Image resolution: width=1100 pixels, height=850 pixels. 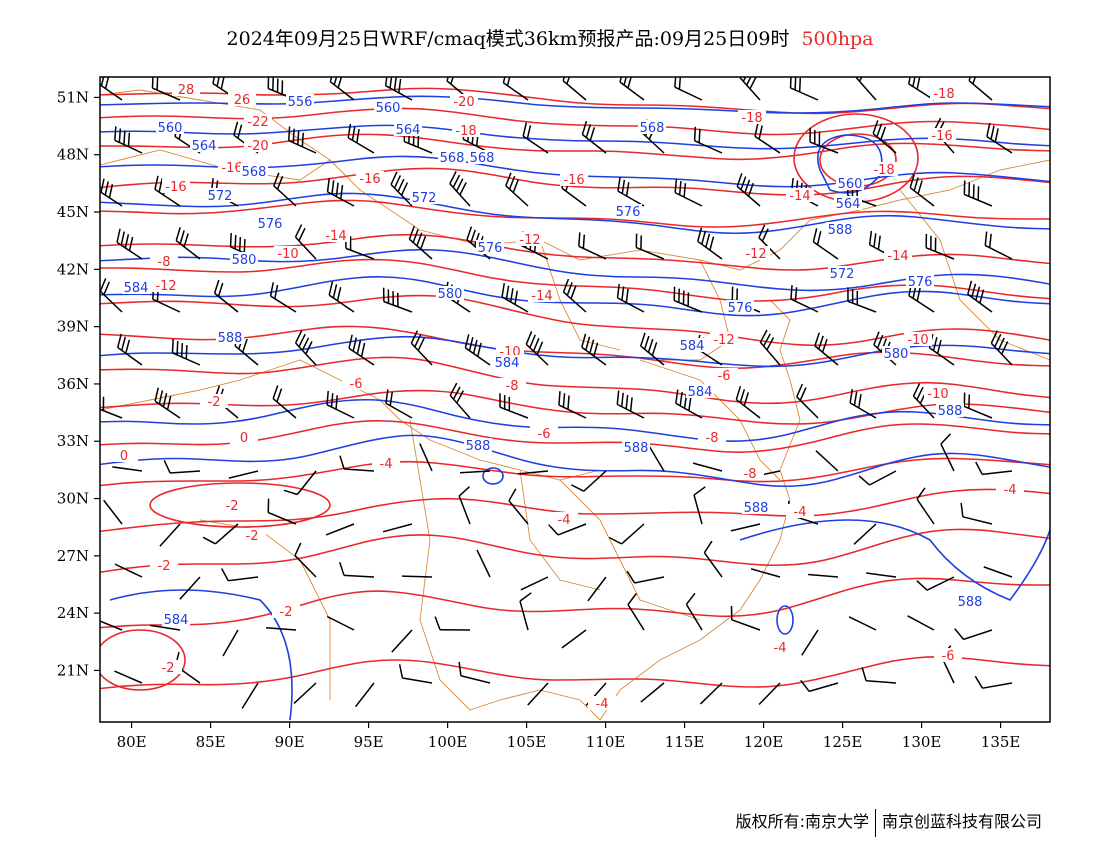 What do you see at coordinates (843, 742) in the screenshot?
I see `lon-tick-label: 125E` at bounding box center [843, 742].